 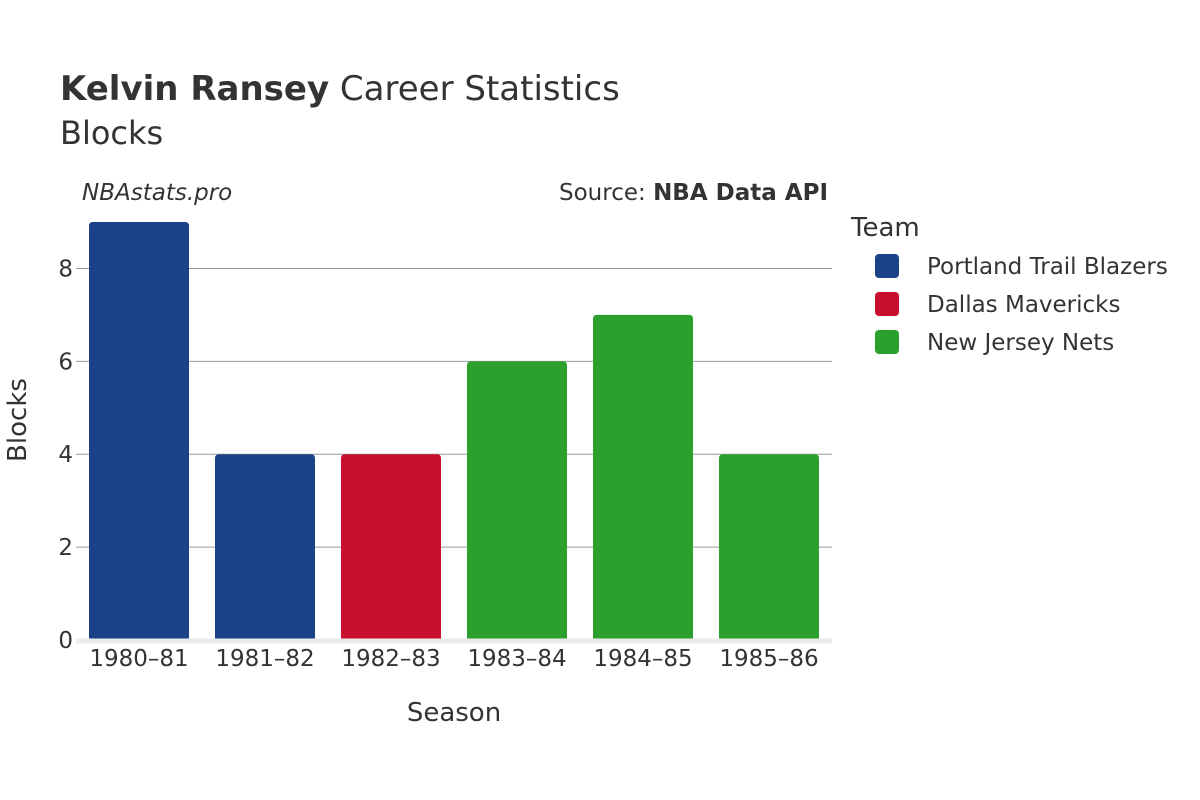 What do you see at coordinates (769, 547) in the screenshot?
I see `bar-1985–86` at bounding box center [769, 547].